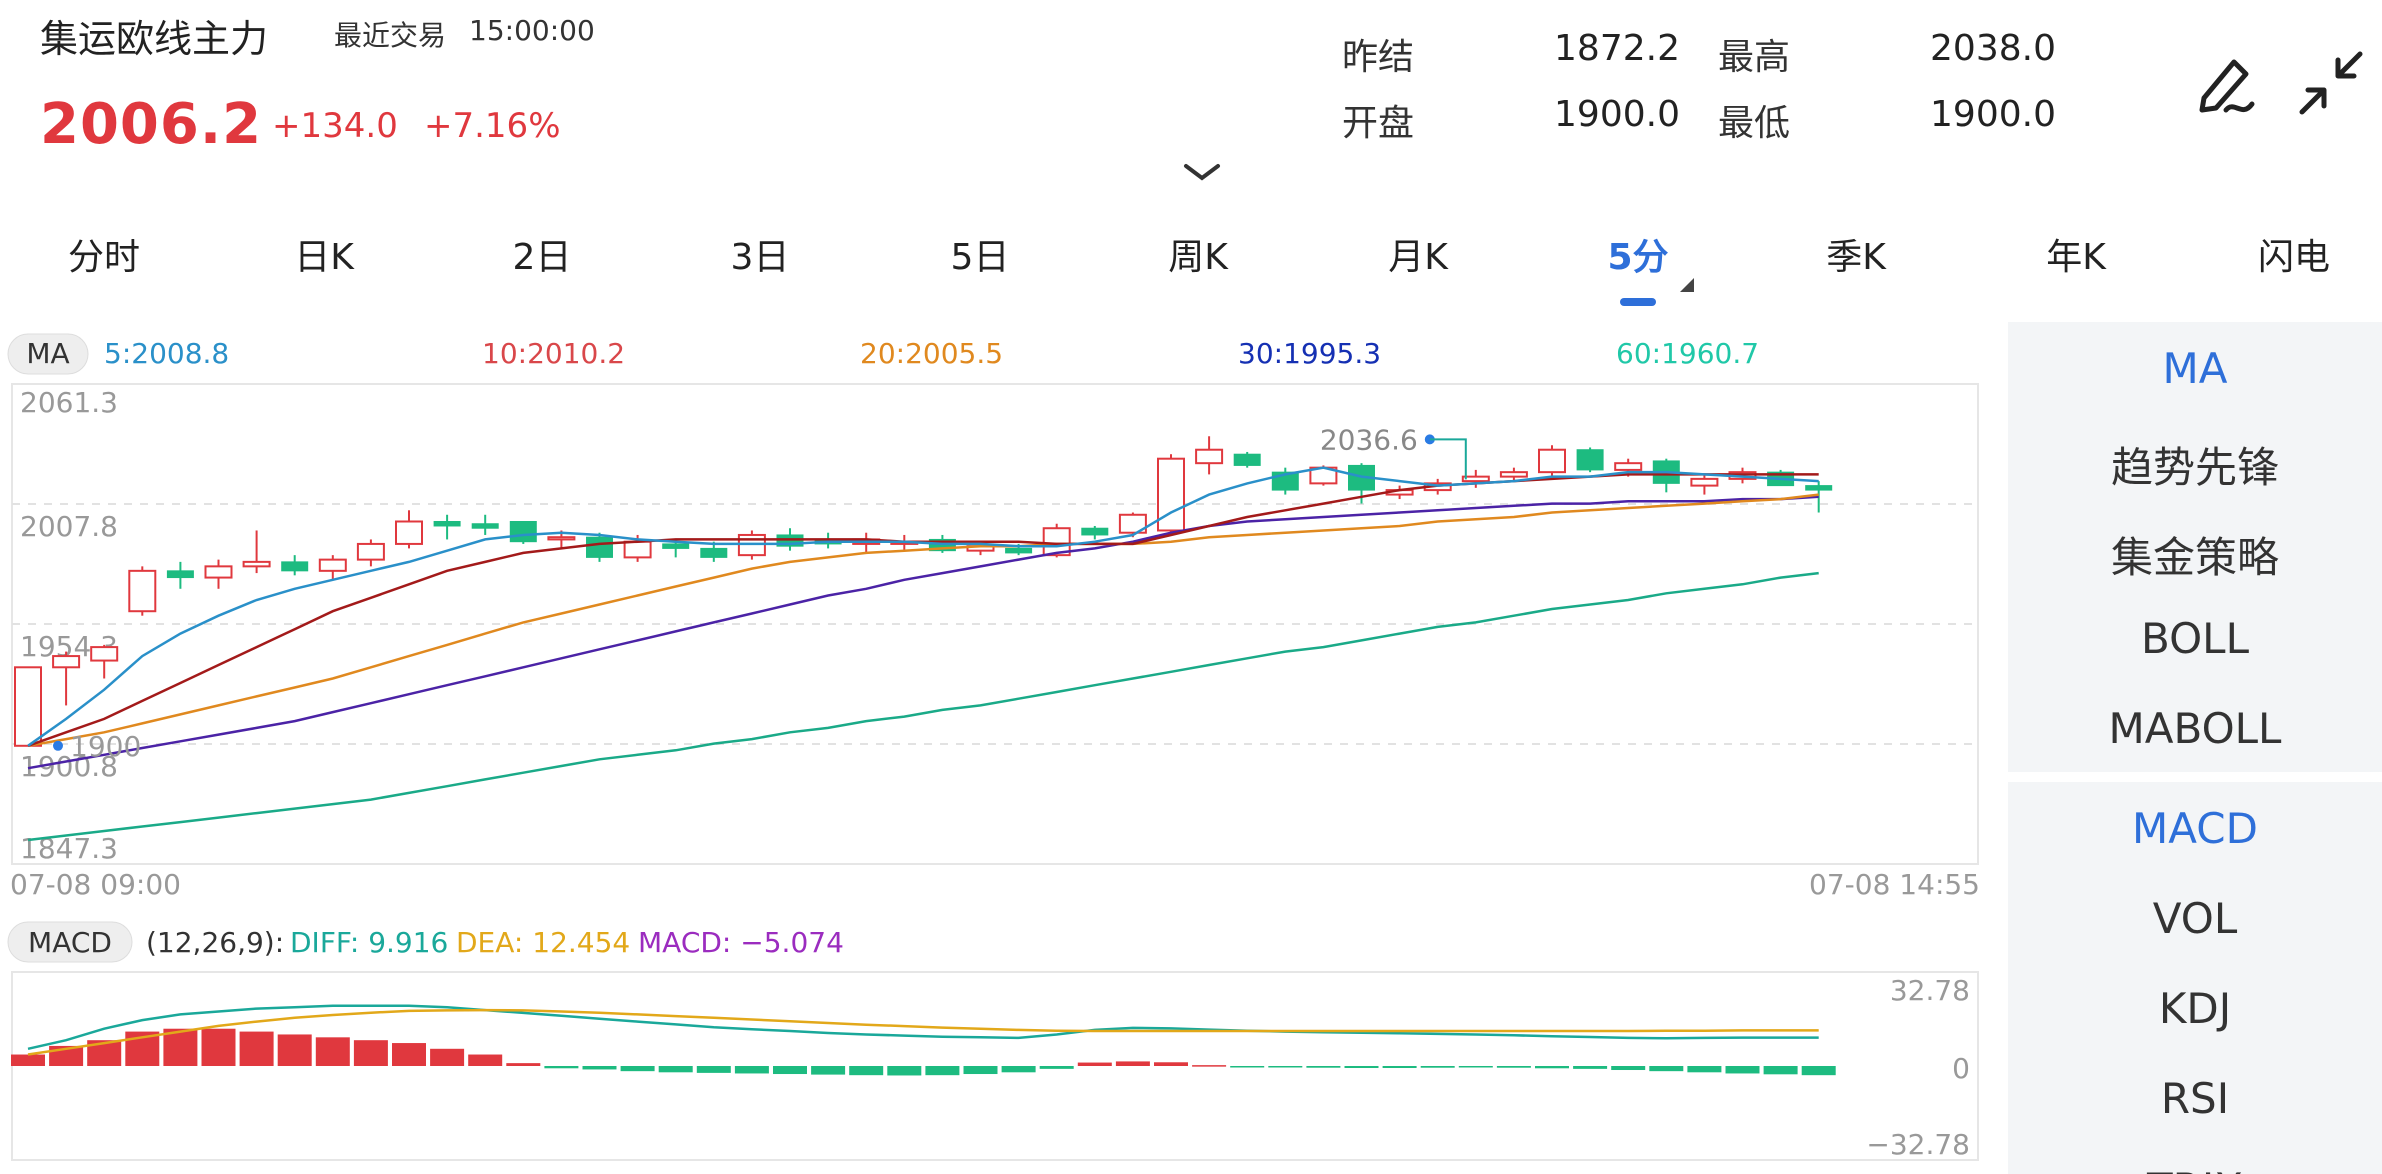 The image size is (2382, 1174). What do you see at coordinates (2331, 83) in the screenshot?
I see `collapse-arrows-icon` at bounding box center [2331, 83].